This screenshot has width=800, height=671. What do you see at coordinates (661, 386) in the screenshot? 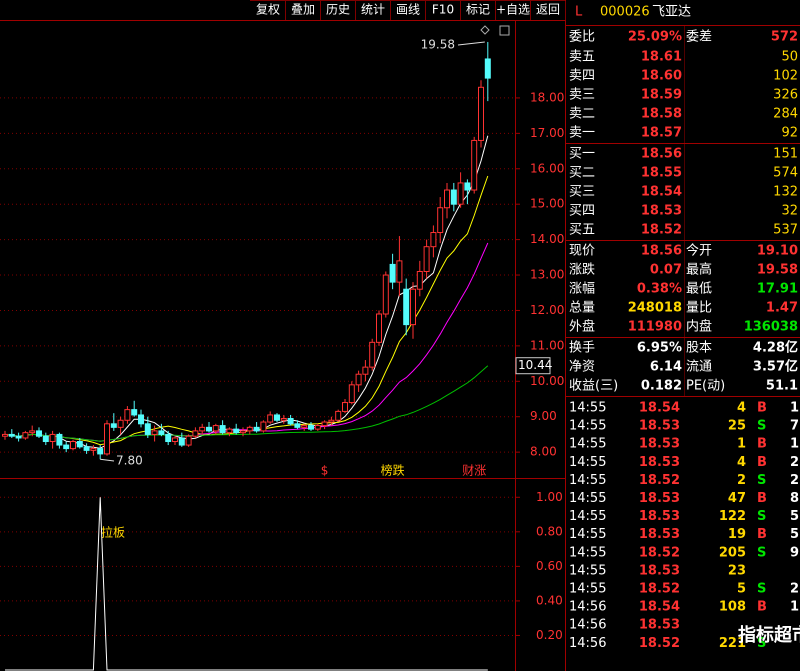
I see `quote-cell: 0.182` at bounding box center [661, 386].